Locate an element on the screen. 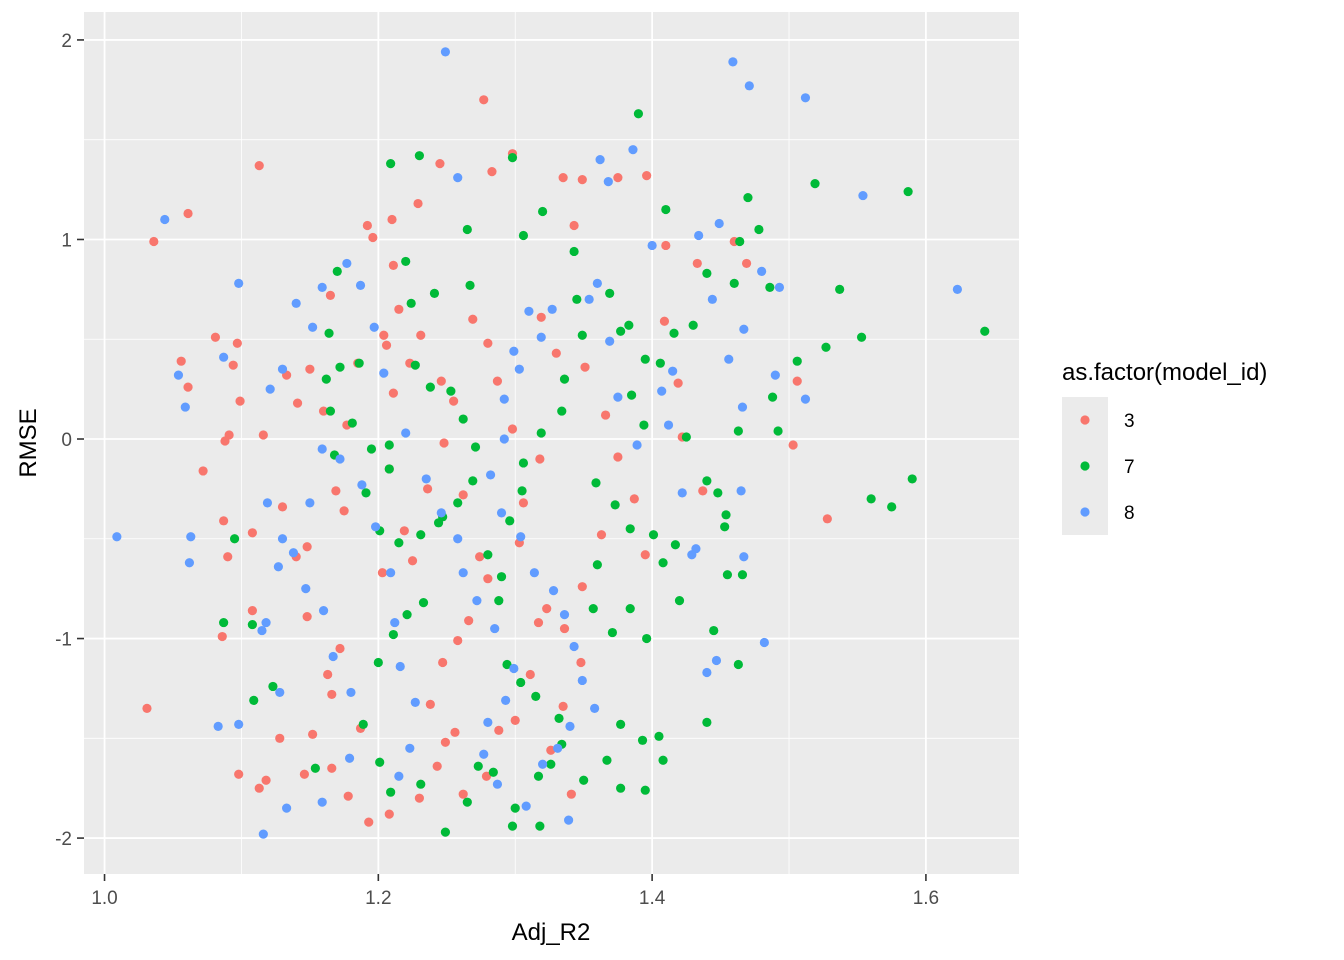 This screenshot has width=1344, height=960. legend-label: 7 is located at coordinates (1129, 467).